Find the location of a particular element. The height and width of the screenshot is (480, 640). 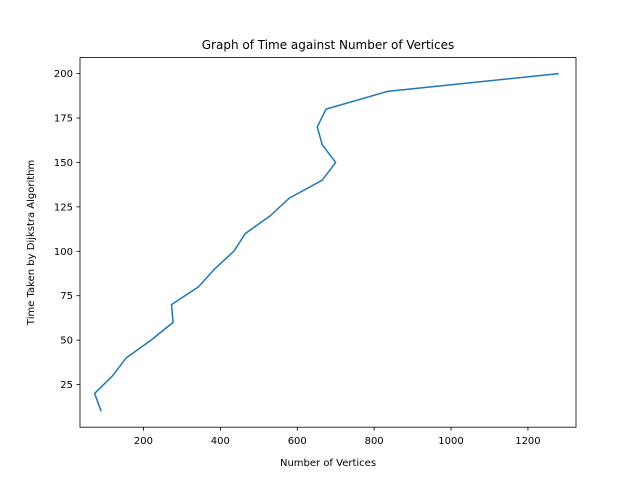

x-tick-label: 800 is located at coordinates (374, 441).